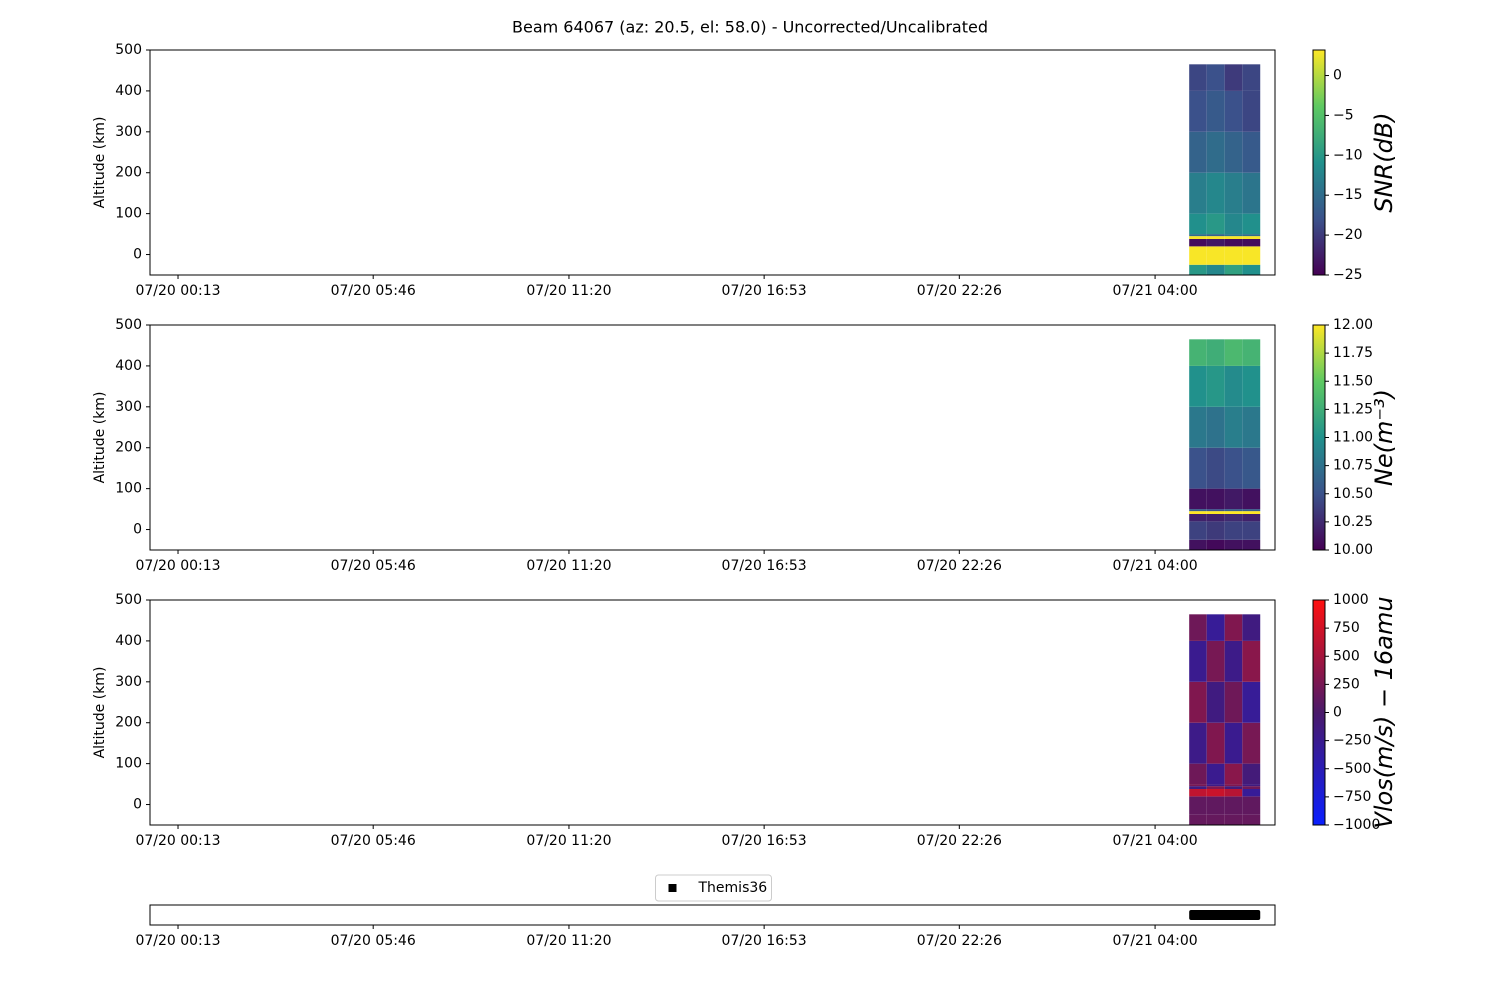 The image size is (1500, 1000). I want to click on colorbar-tick-label: 12.00, so click(1353, 325).